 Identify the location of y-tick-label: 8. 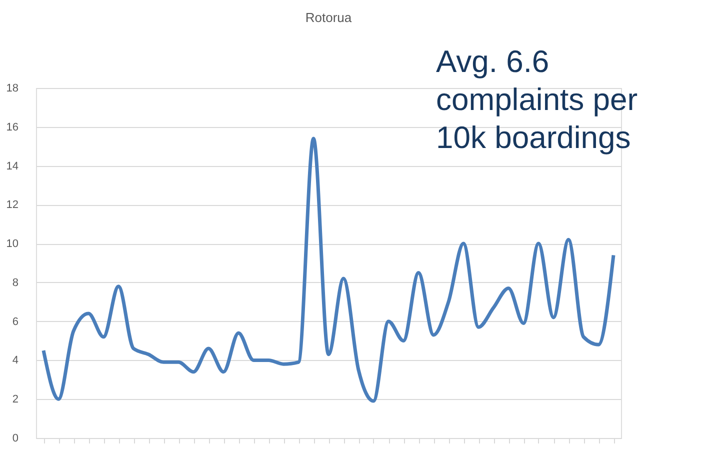
(15, 282).